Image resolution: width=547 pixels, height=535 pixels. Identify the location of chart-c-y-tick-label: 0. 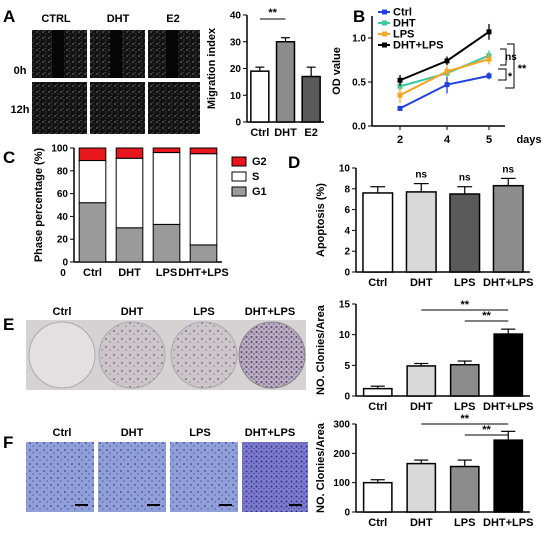
(65, 263).